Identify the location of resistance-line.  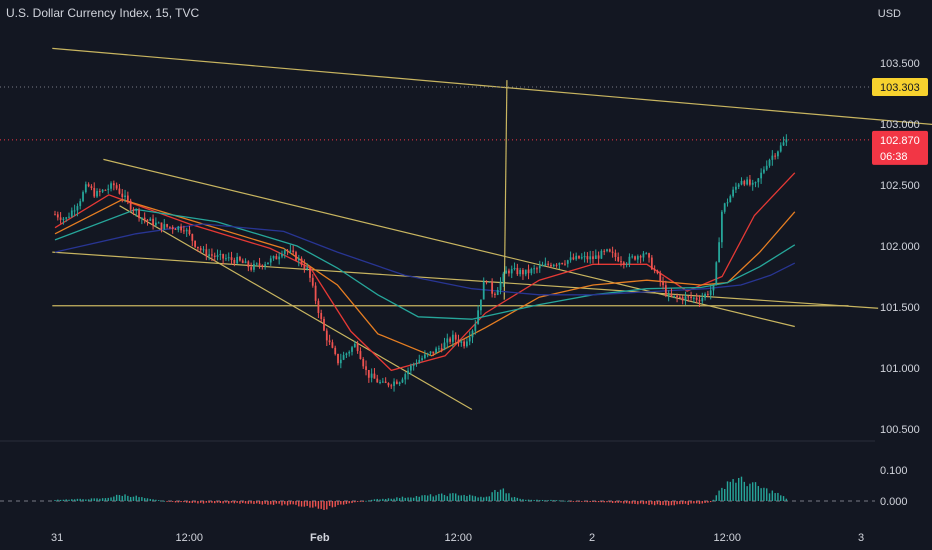
(492, 89).